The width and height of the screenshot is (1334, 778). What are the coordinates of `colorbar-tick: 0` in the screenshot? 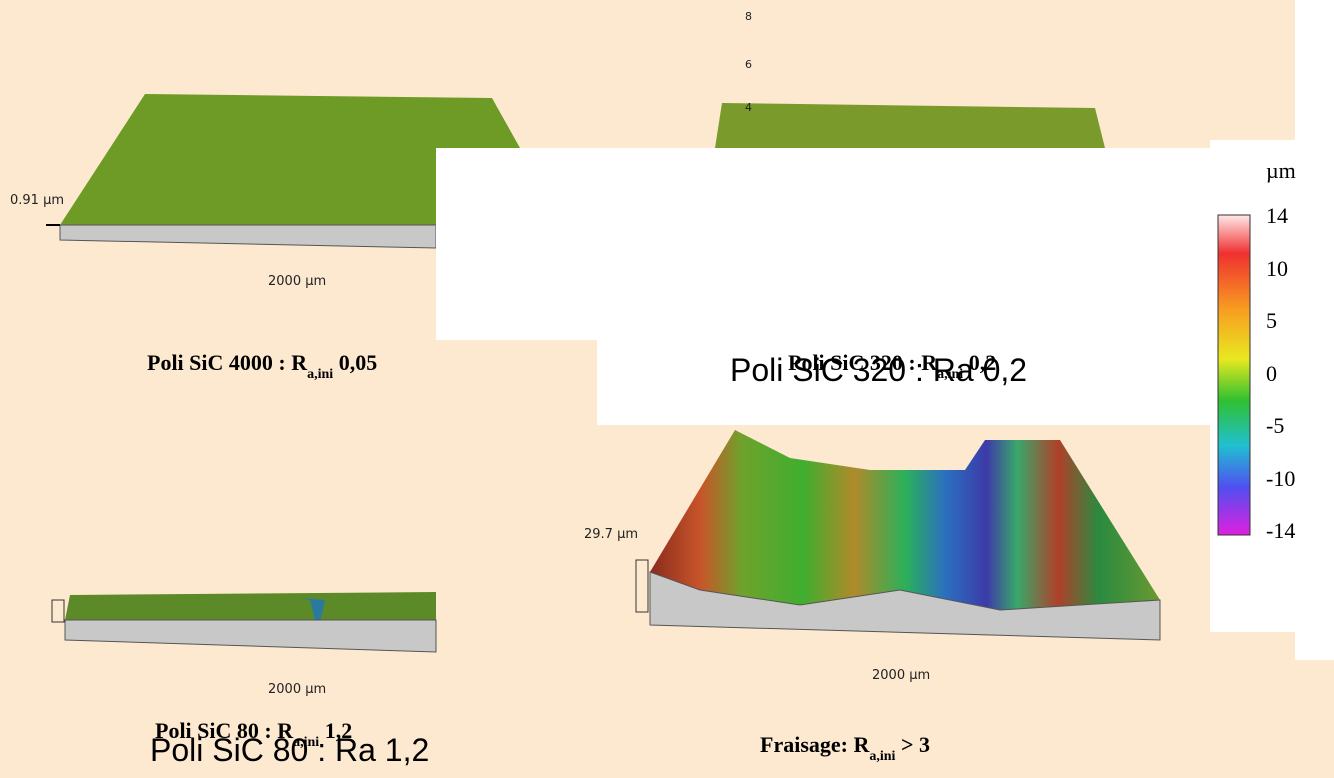 It's located at (1271, 373).